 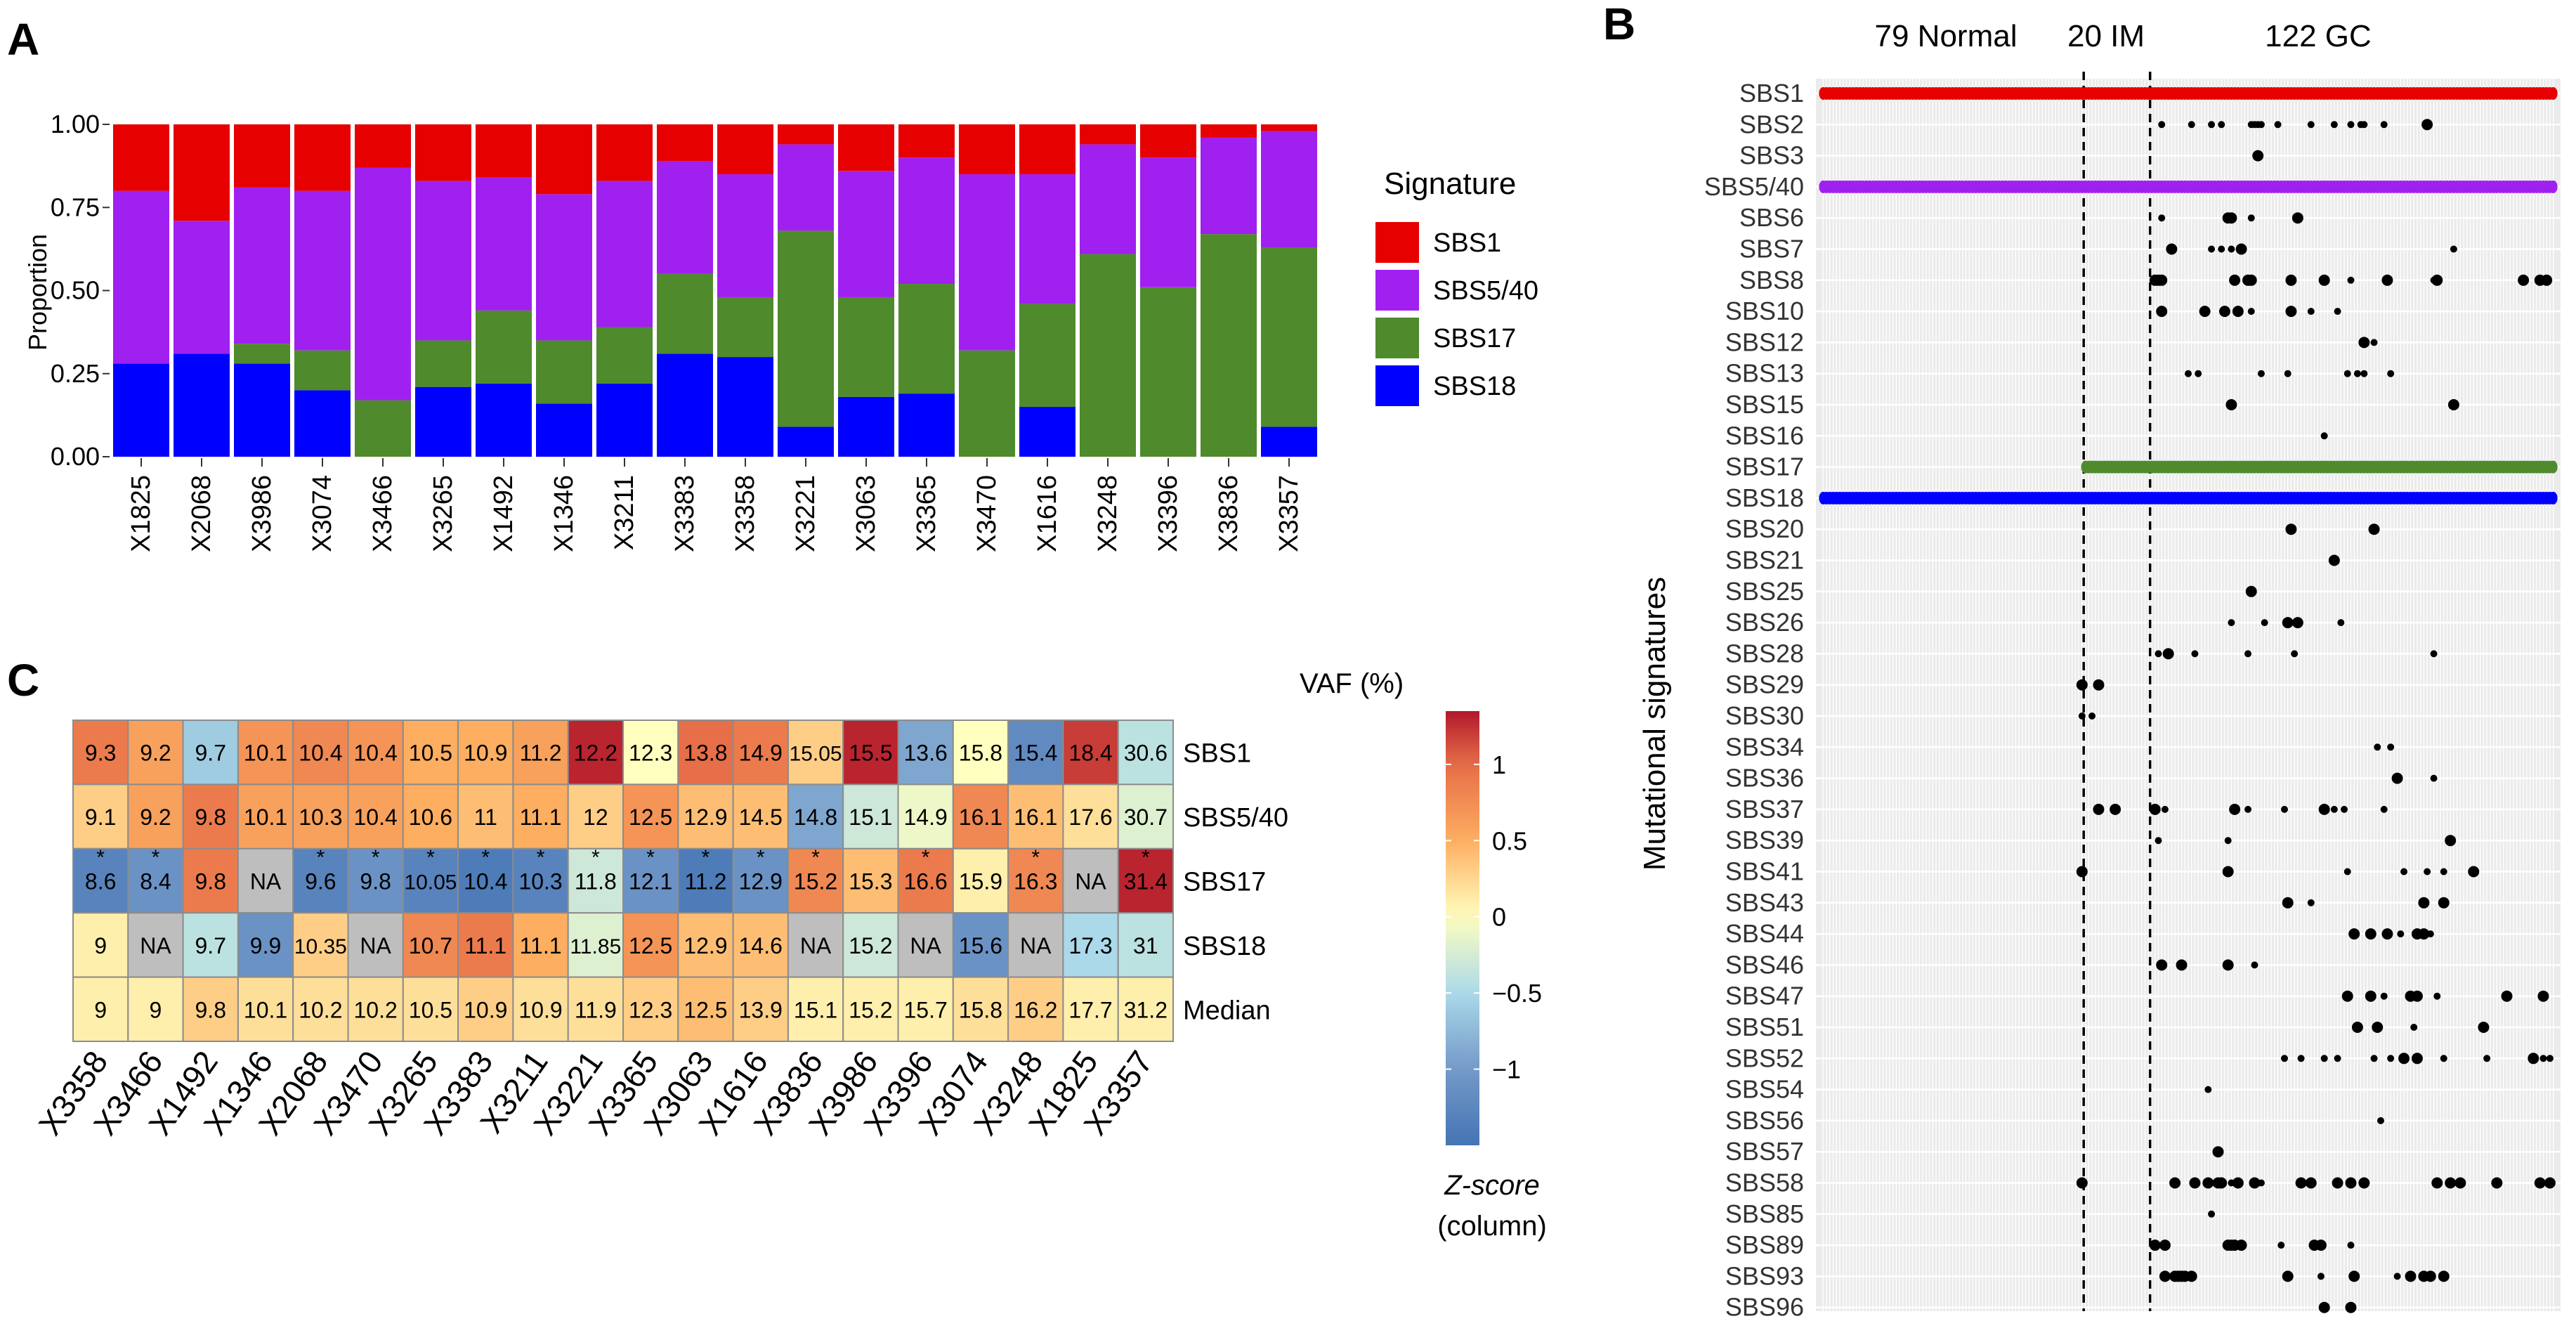 I want to click on row-labels: SBS1 SBS5/40 SBS17 SBS18 Median, so click(x=1236, y=882).